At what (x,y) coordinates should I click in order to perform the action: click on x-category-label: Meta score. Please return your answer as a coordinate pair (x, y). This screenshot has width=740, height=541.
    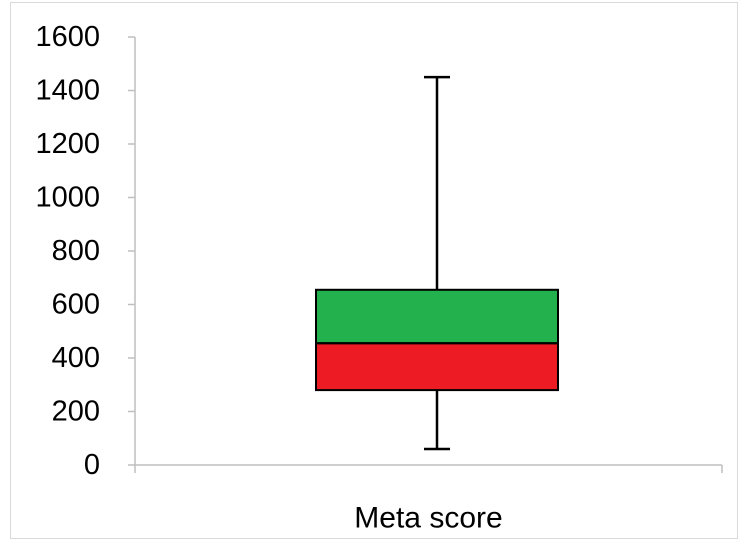
    Looking at the image, I should click on (428, 518).